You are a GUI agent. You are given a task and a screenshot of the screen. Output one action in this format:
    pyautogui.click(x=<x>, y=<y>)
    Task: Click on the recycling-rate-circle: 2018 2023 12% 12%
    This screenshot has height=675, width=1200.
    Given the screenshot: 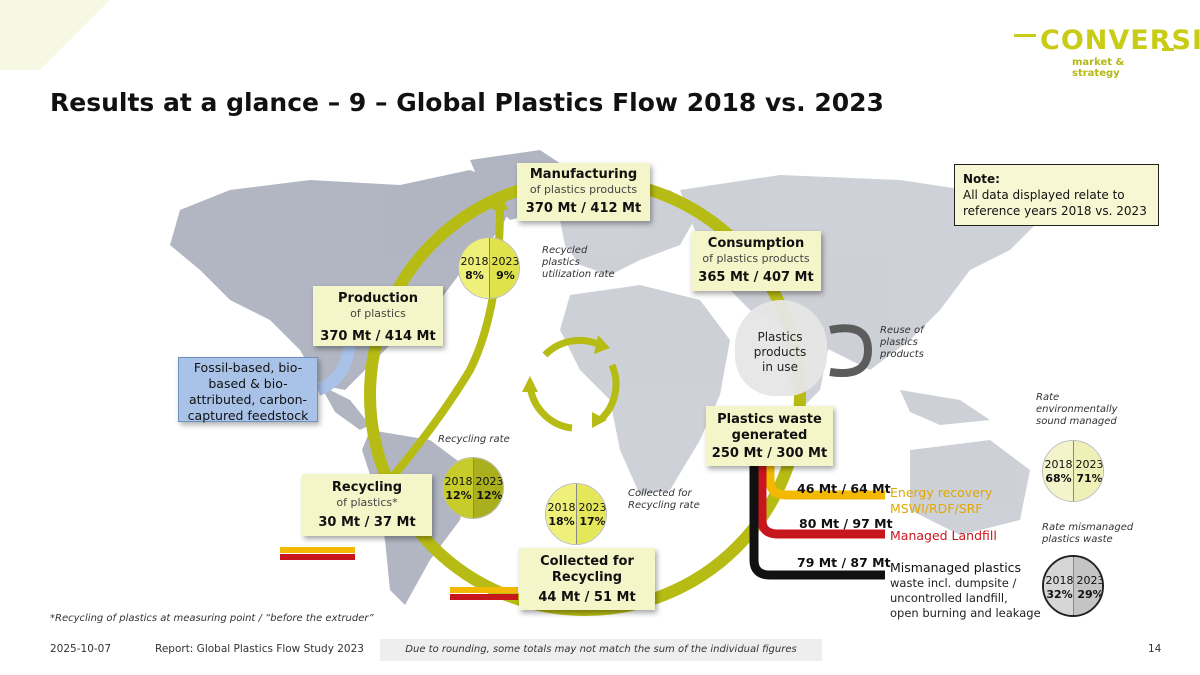 What is the action you would take?
    pyautogui.click(x=473, y=488)
    